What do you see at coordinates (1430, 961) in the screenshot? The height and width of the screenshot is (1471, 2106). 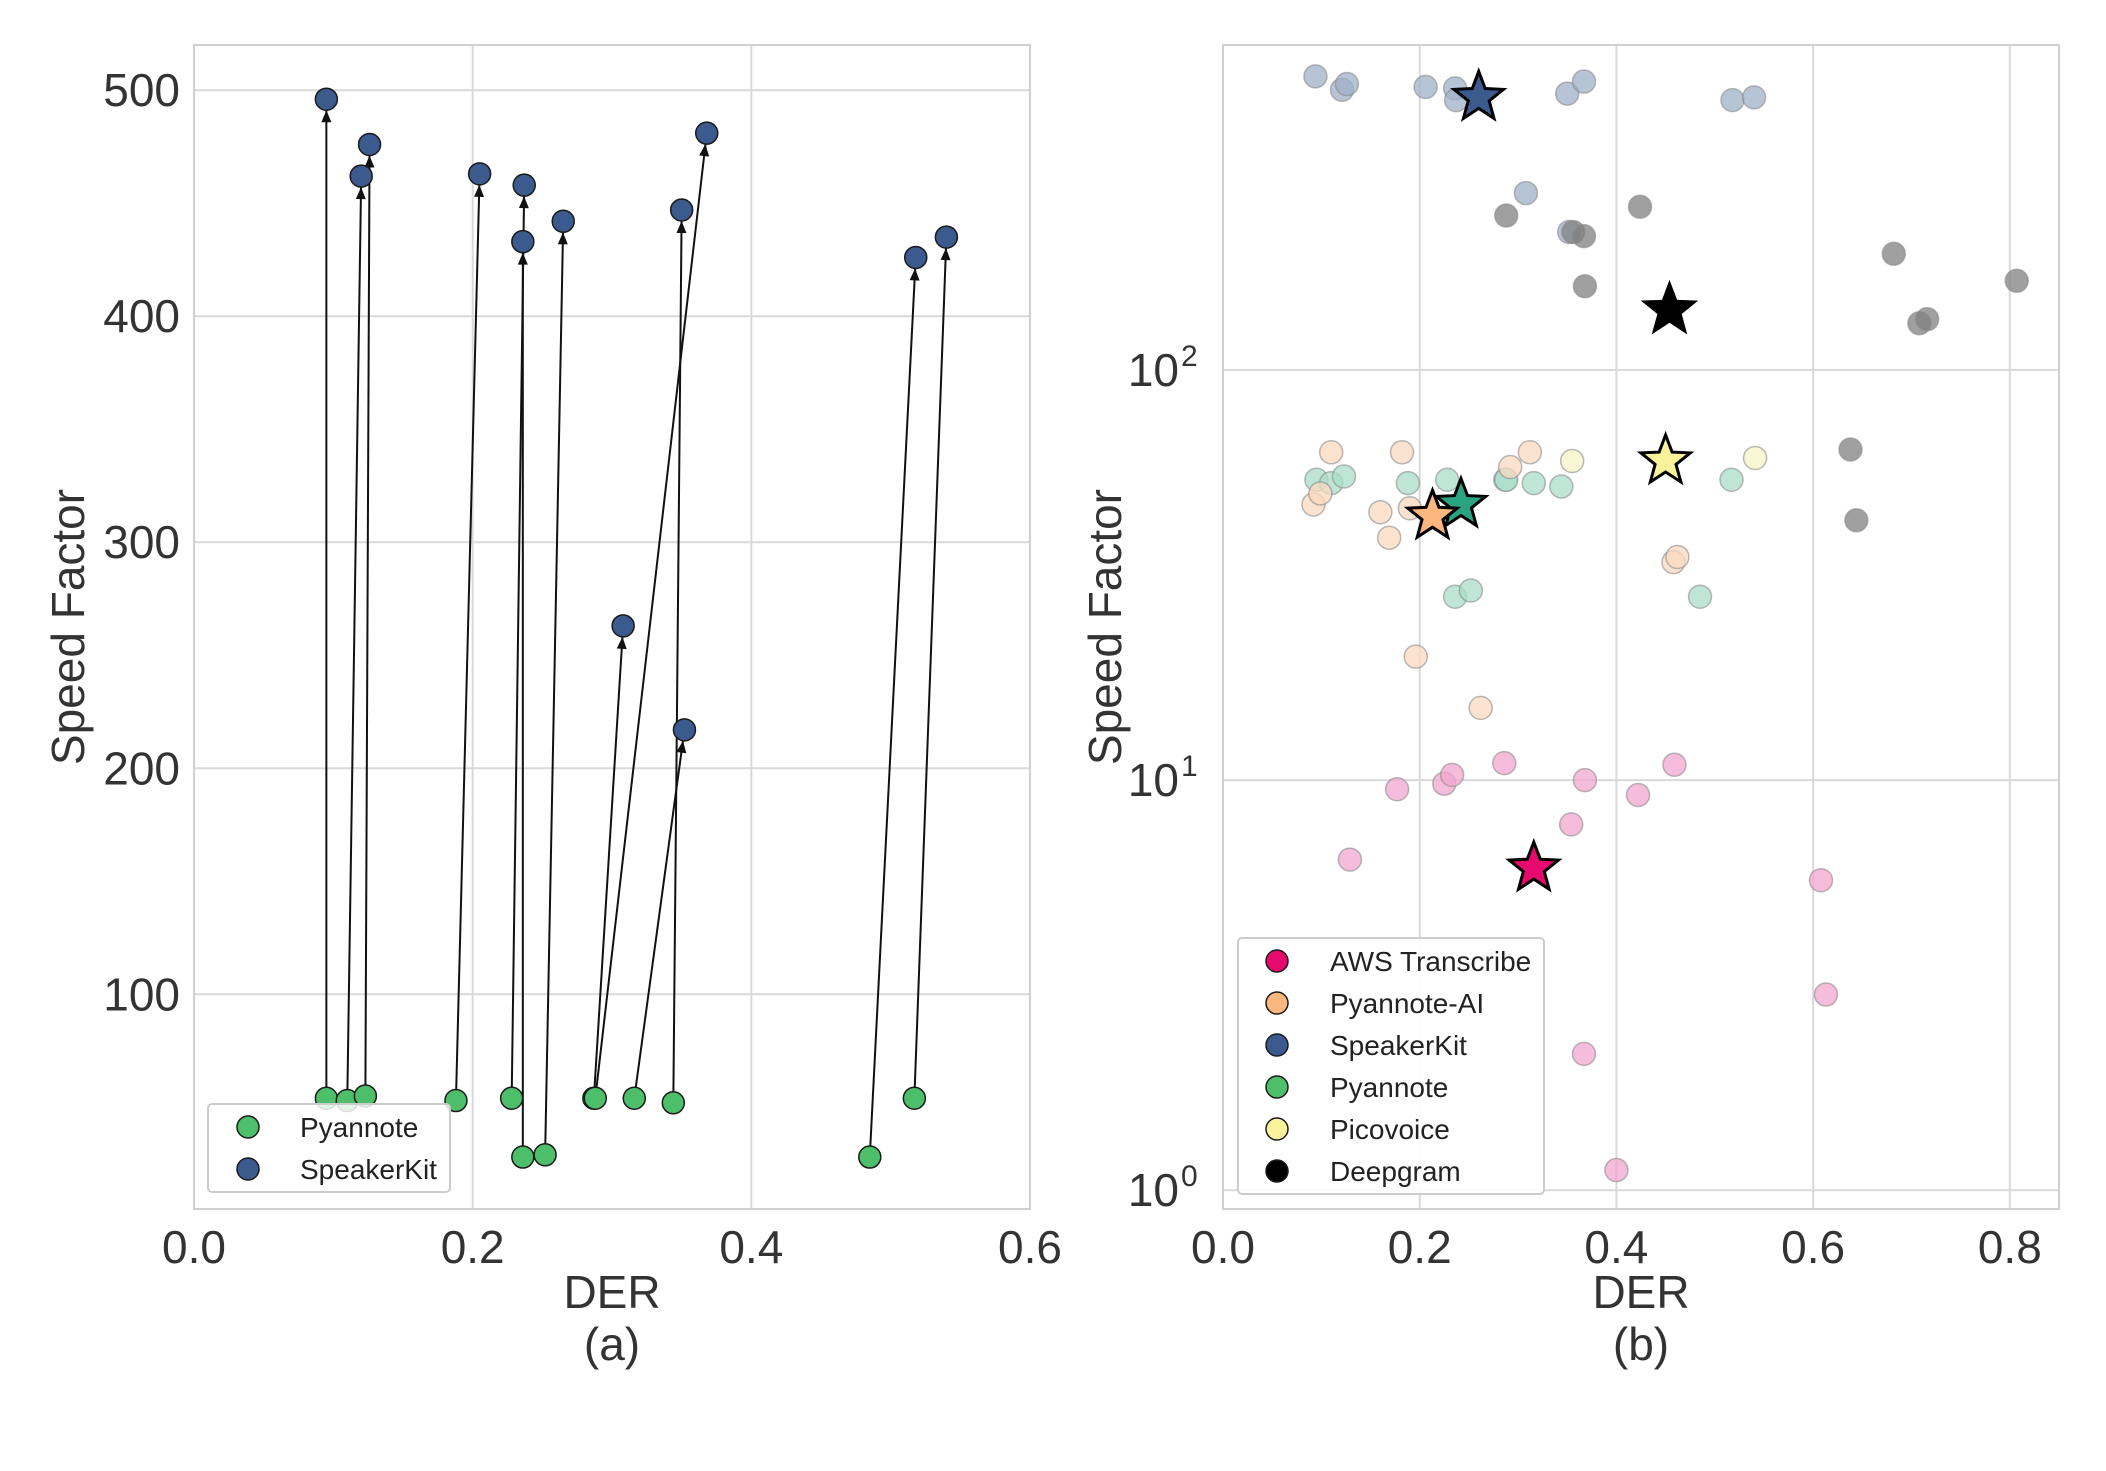 I see `panel-b-legend-label: AWS Transcribe` at bounding box center [1430, 961].